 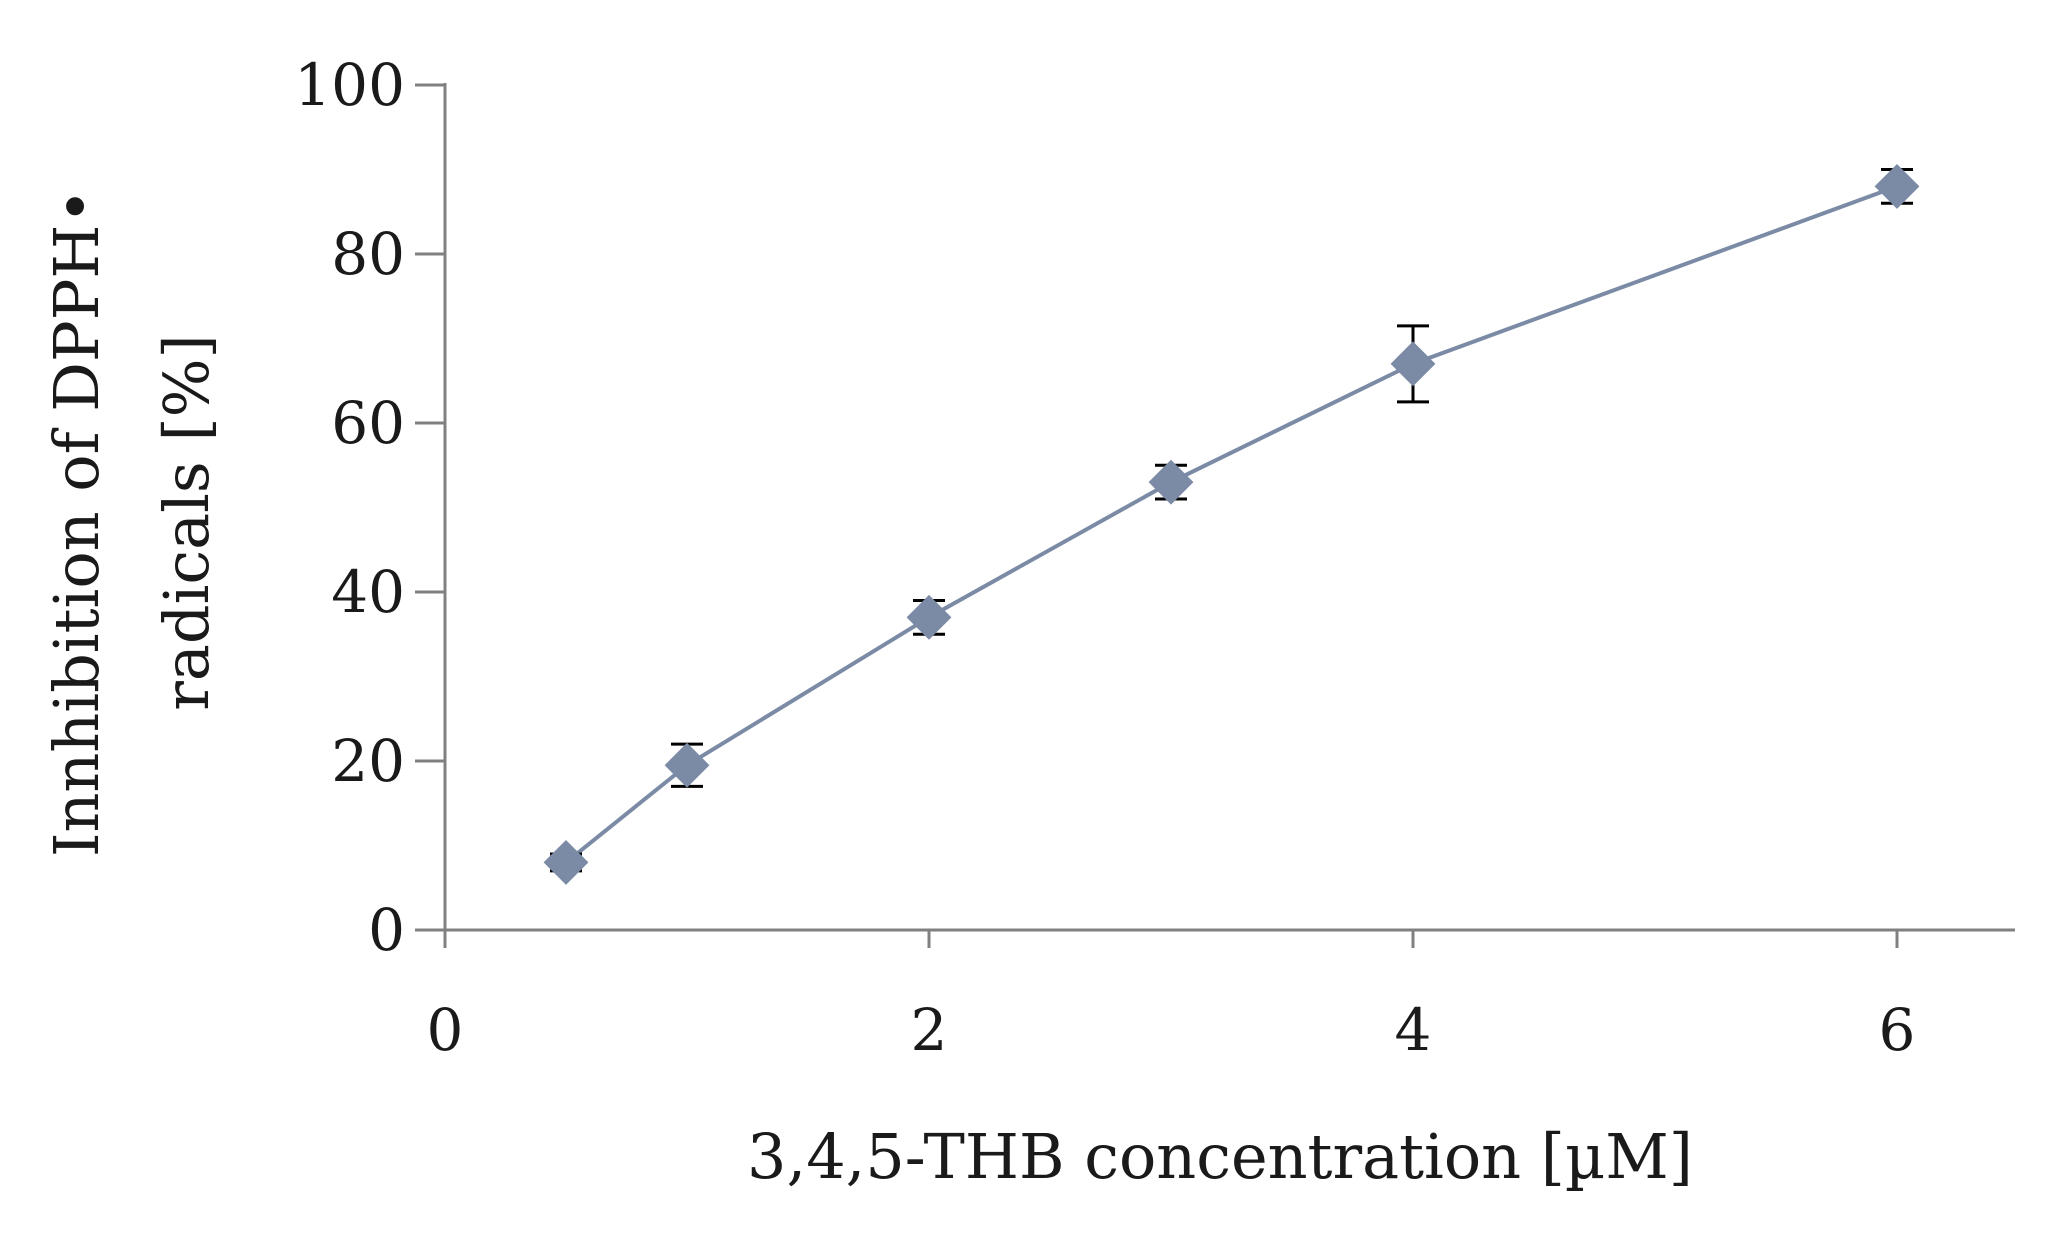 I want to click on x-tick-label: 0, so click(x=445, y=1030).